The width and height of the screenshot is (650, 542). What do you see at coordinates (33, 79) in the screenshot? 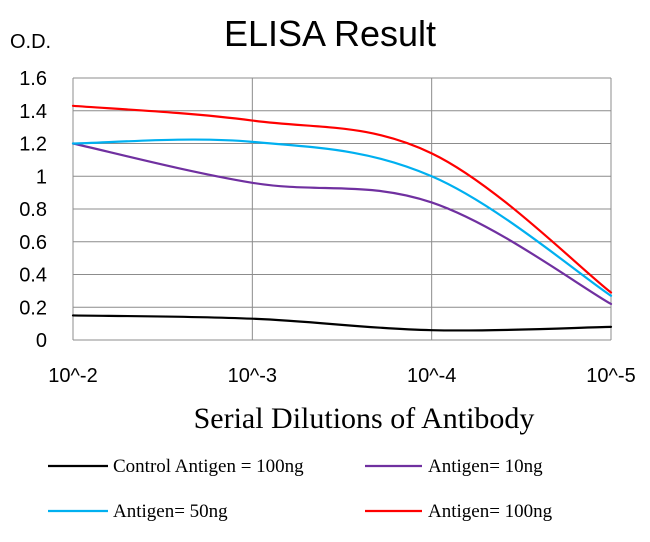
I see `y-tick-label: 1.6` at bounding box center [33, 79].